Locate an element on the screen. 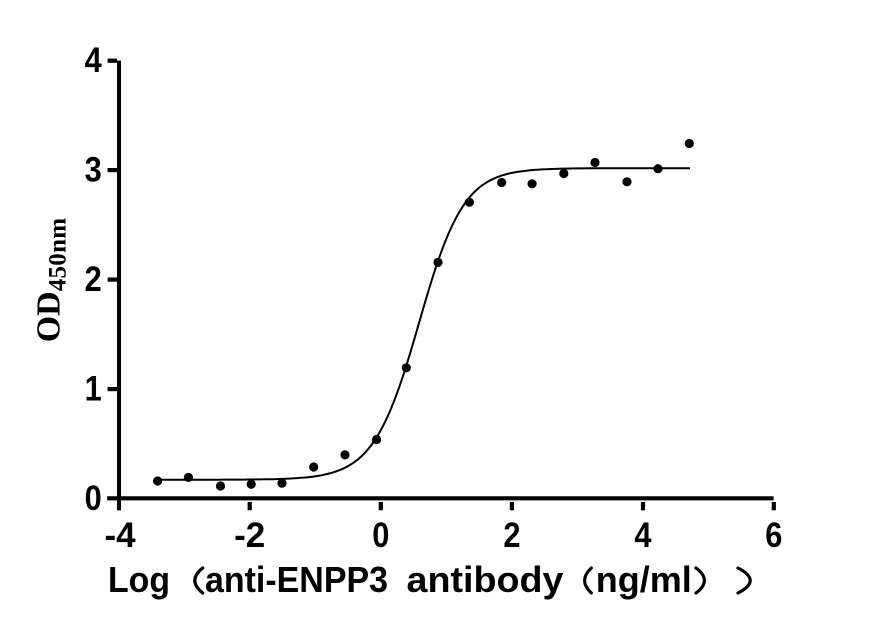 The width and height of the screenshot is (875, 633). svg-text: anti-ENPP3 is located at coordinates (296, 579).